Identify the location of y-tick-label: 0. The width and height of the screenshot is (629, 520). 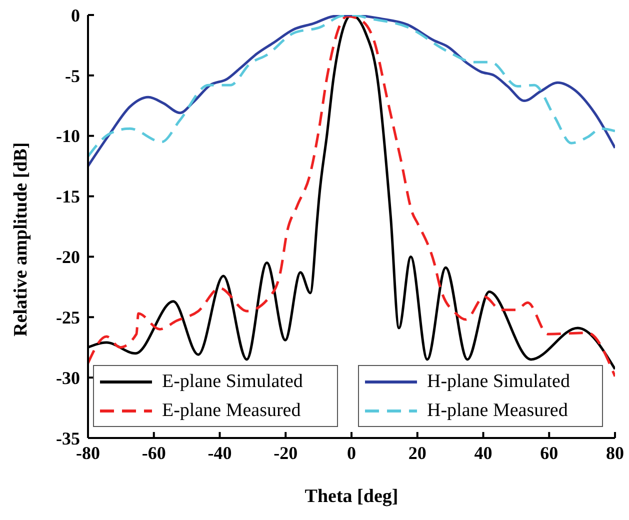
(75, 15).